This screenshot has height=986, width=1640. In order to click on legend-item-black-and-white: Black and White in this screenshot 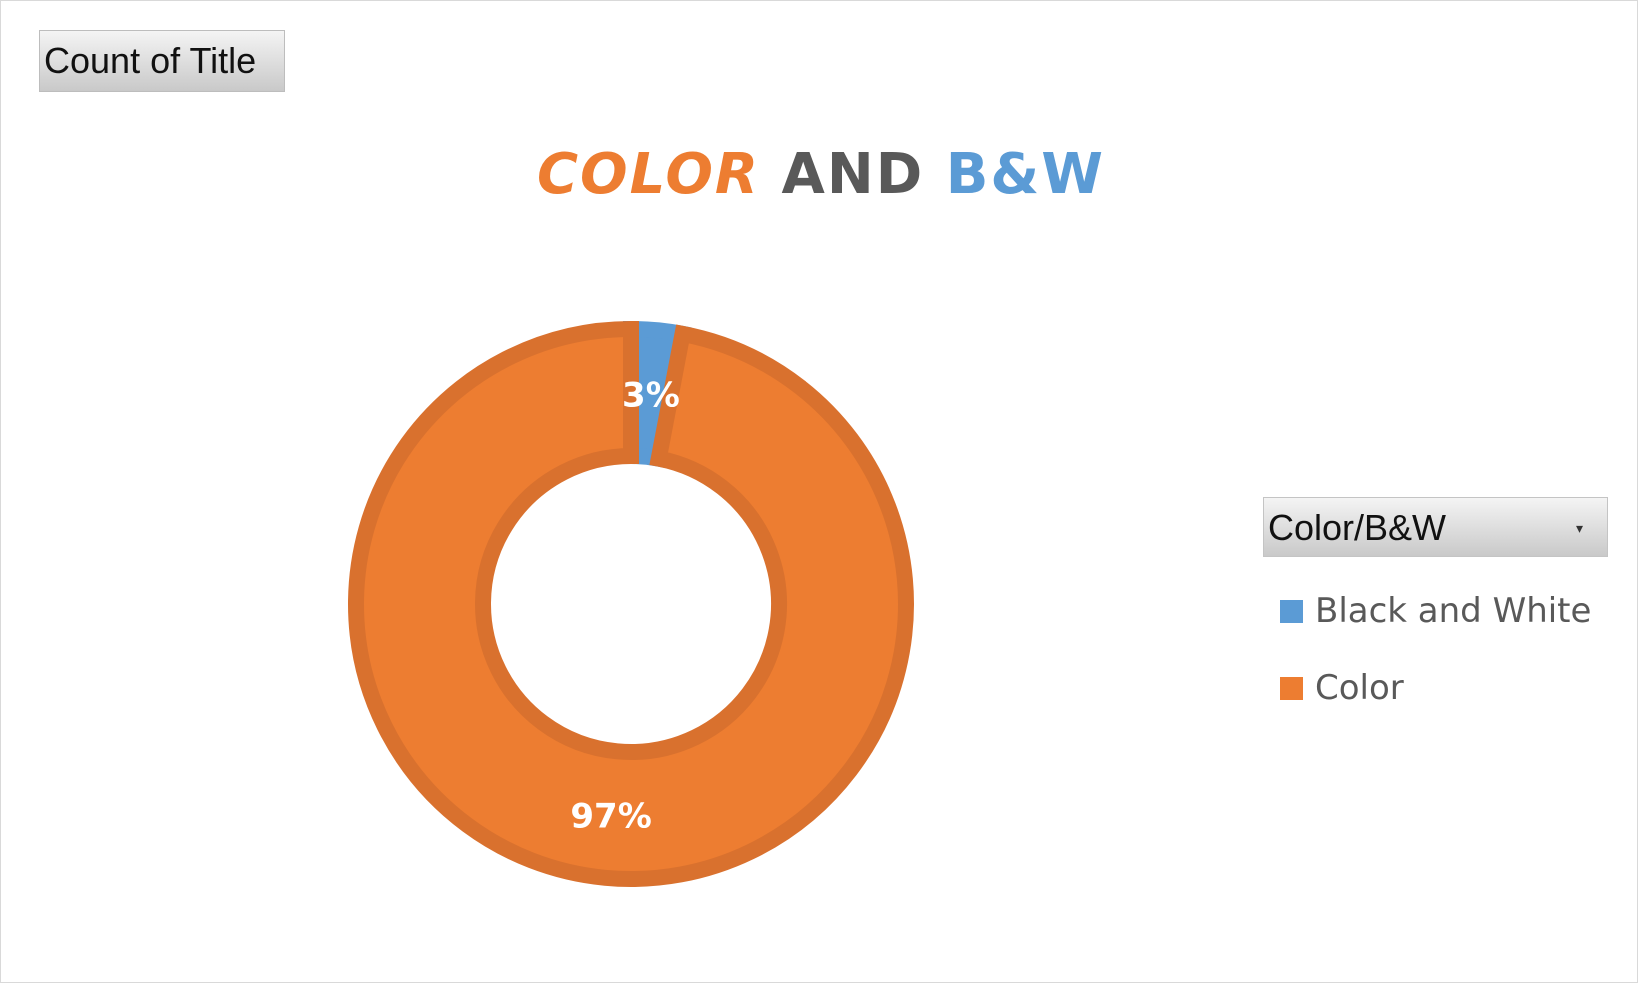, I will do `click(1435, 611)`.